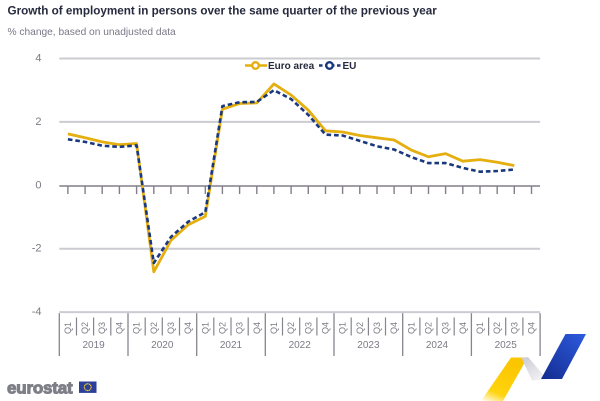 Image resolution: width=600 pixels, height=401 pixels. I want to click on svg-text: eurostat, so click(40, 388).